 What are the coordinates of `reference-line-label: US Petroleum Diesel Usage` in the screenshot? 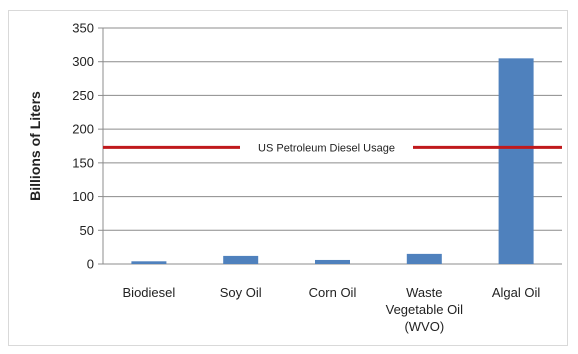 It's located at (326, 148).